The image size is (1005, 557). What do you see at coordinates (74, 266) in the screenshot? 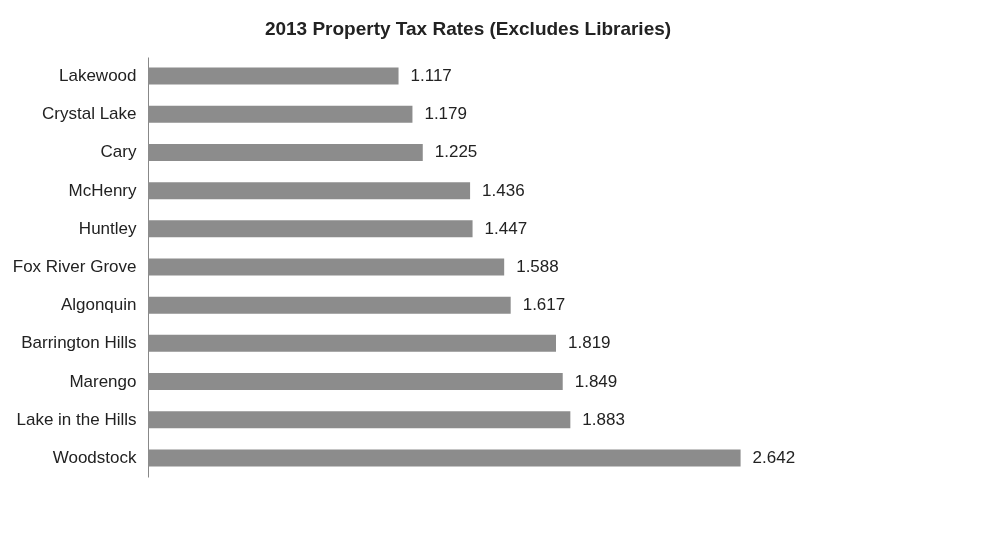
I see `y-tick-label: Fox River Grove` at bounding box center [74, 266].